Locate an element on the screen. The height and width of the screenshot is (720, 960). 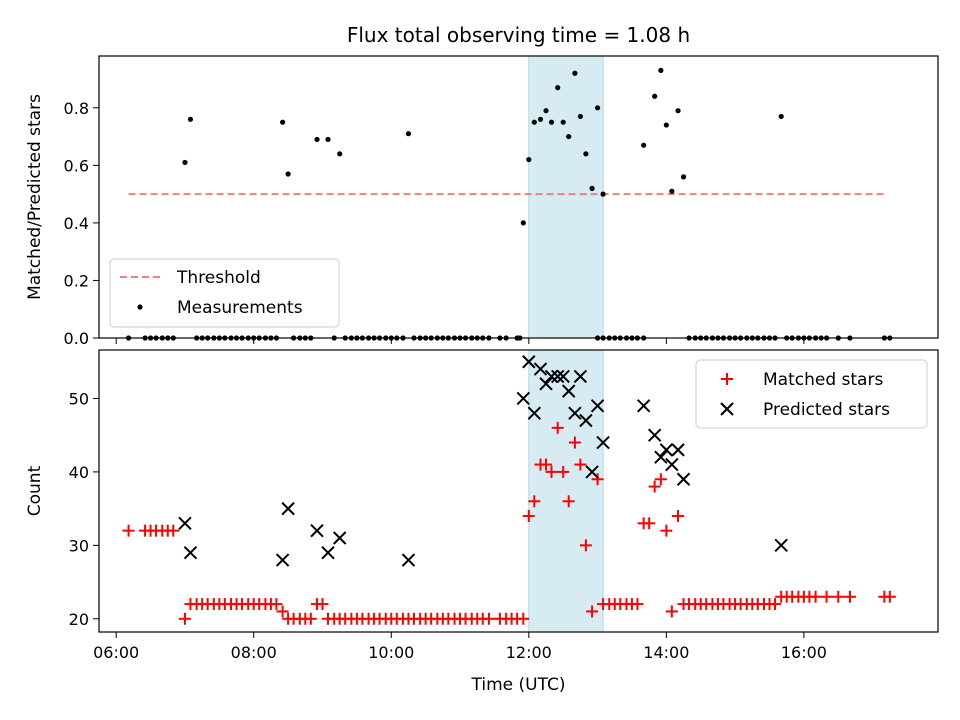
chart-title: Flux total observing time = 1.08 h is located at coordinates (518, 35).